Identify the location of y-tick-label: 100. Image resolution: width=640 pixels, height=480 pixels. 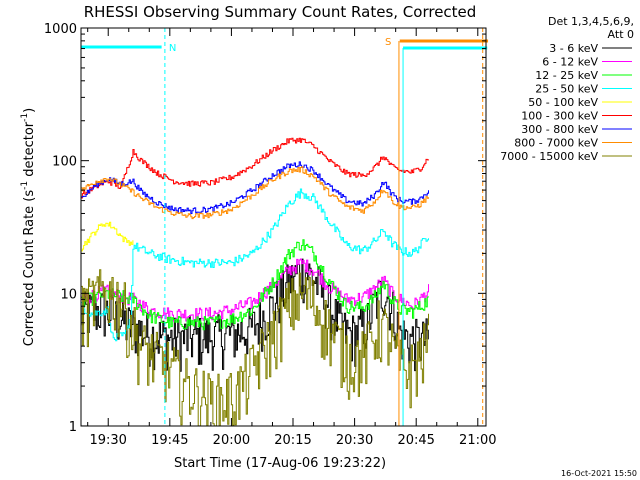
(64, 162).